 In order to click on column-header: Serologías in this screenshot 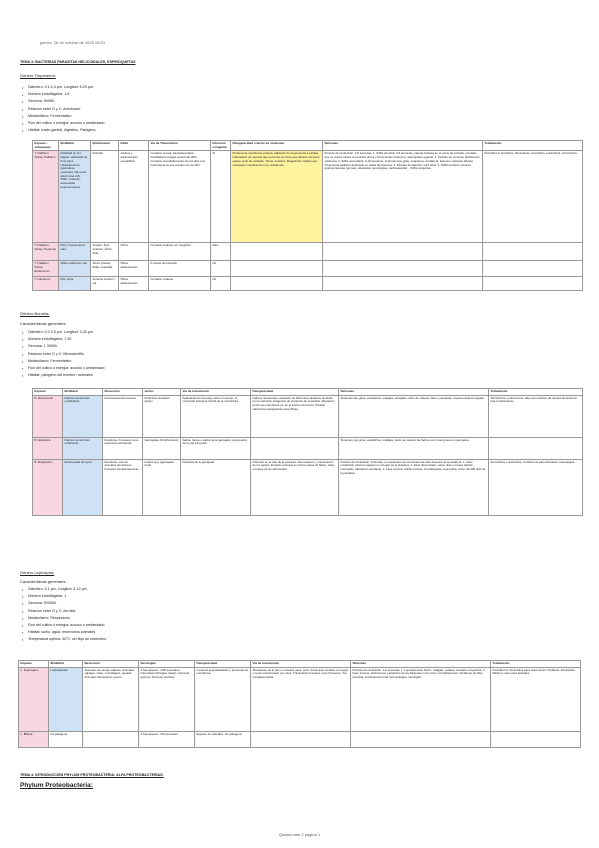, I will do `click(166, 664)`.